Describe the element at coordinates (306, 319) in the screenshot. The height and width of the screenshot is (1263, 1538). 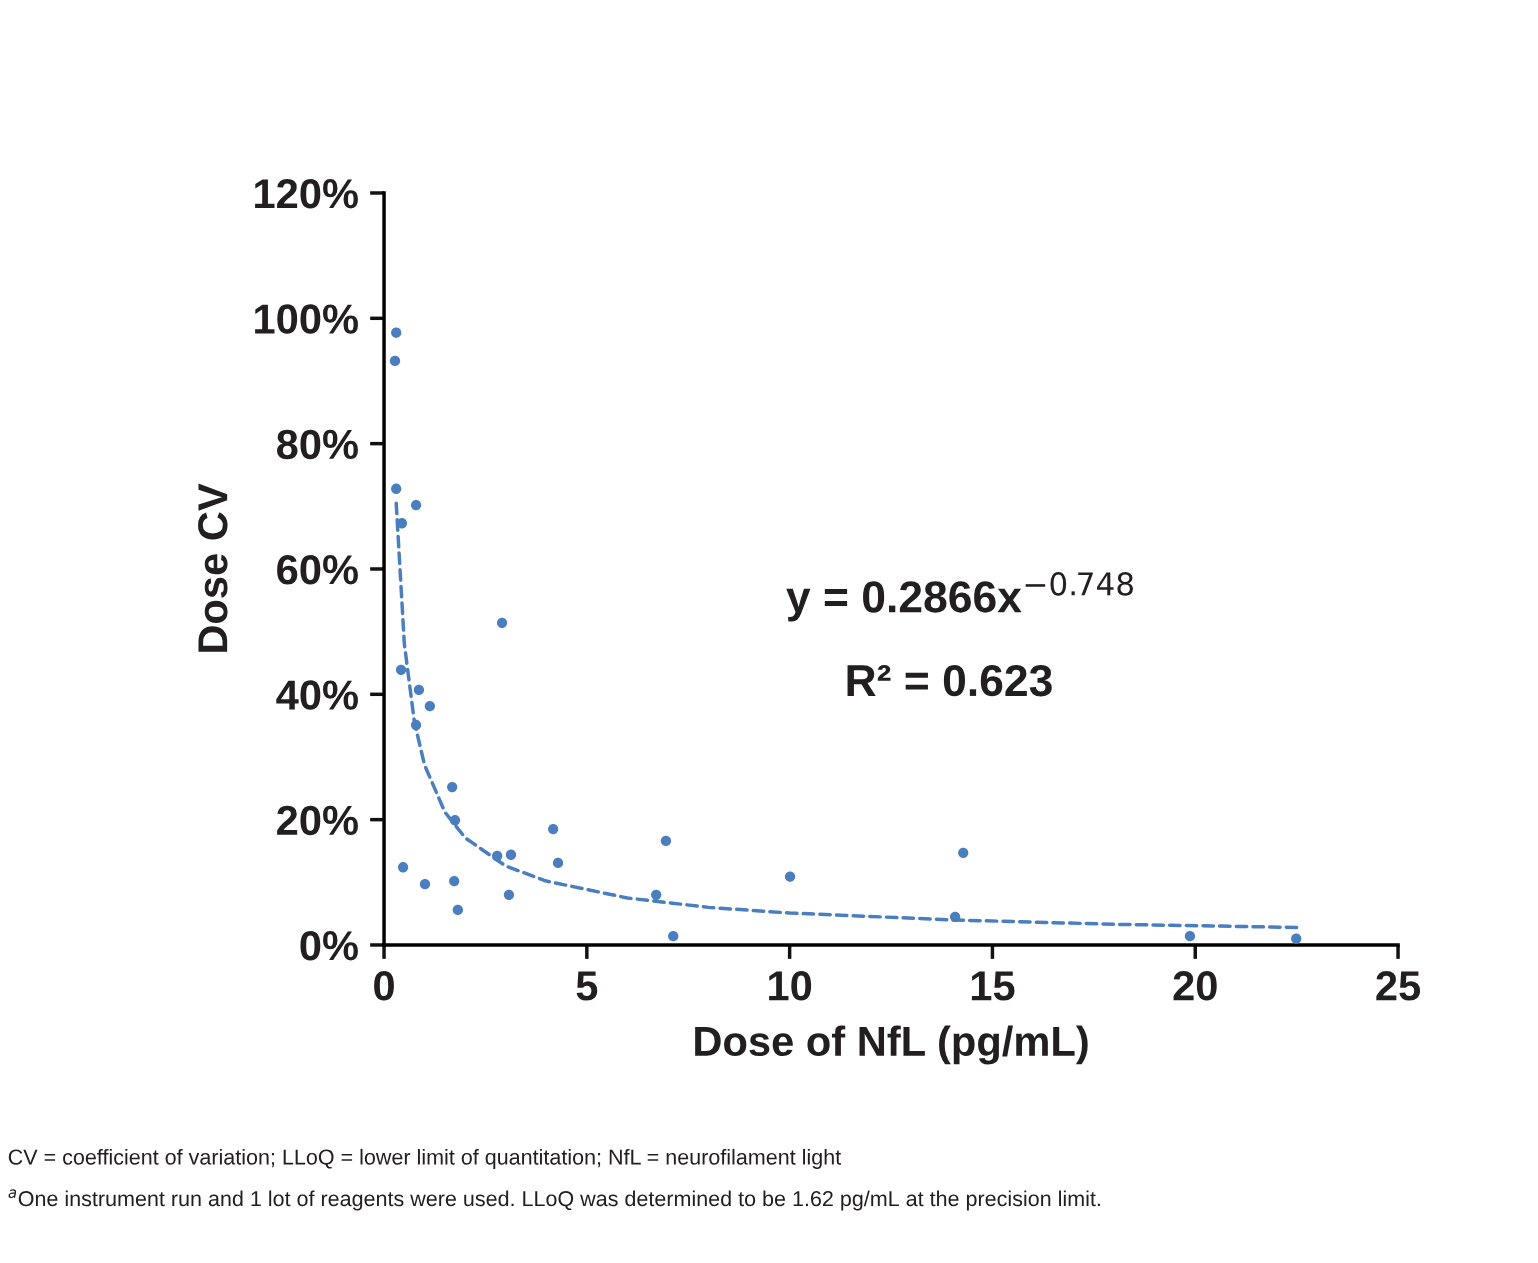
I see `y-tick-label: 100%` at that location.